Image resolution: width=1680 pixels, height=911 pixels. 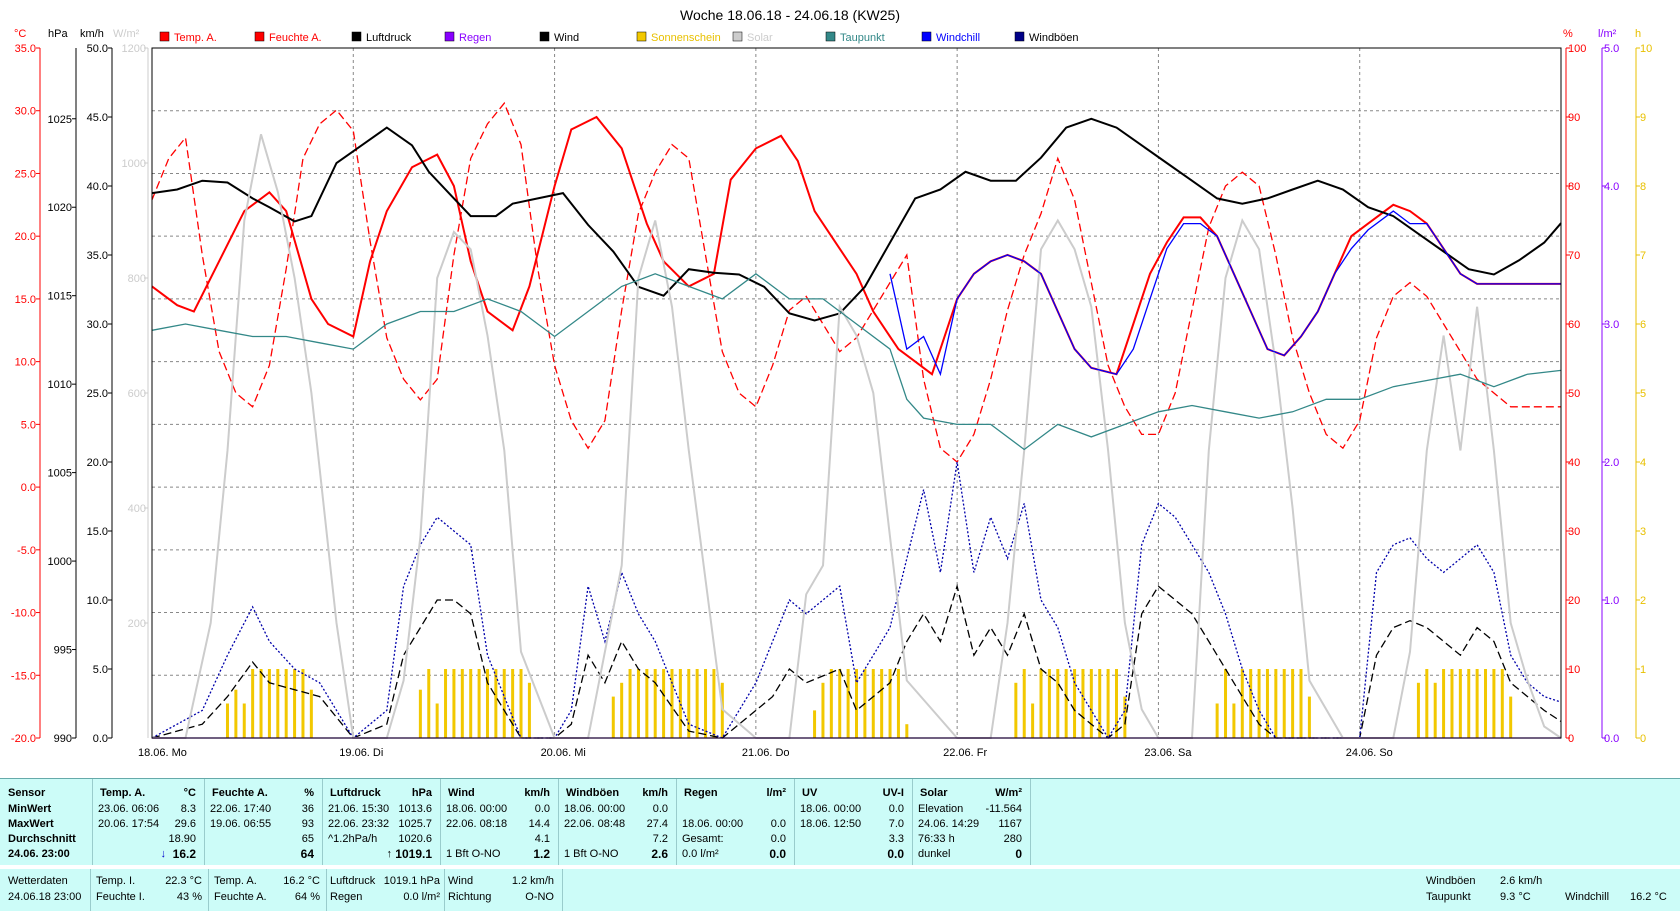 I want to click on temp-tick-label: -5.0, so click(x=26, y=551).